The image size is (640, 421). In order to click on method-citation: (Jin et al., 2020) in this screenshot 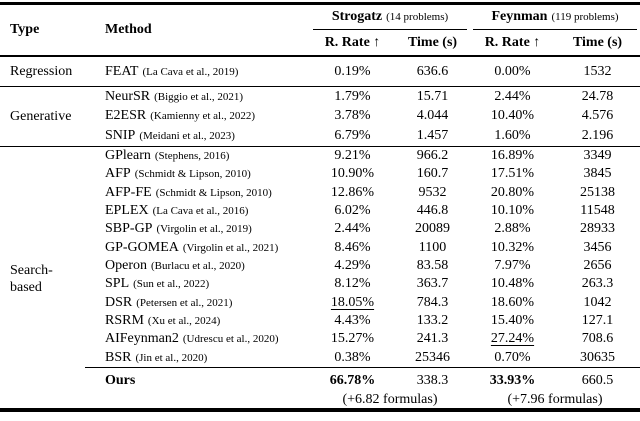, I will do `click(171, 357)`.